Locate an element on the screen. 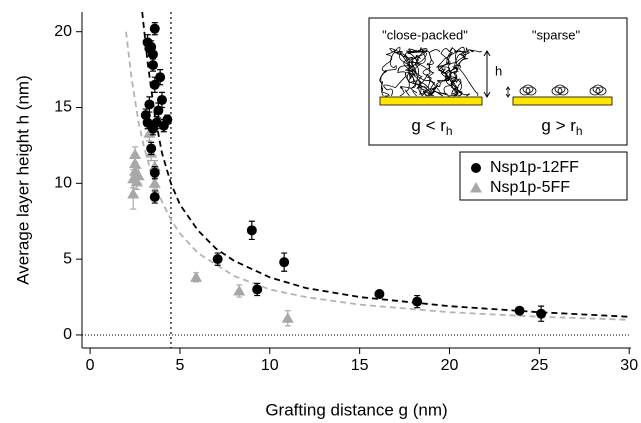 The image size is (641, 423). arrow-head is located at coordinates (487, 74).